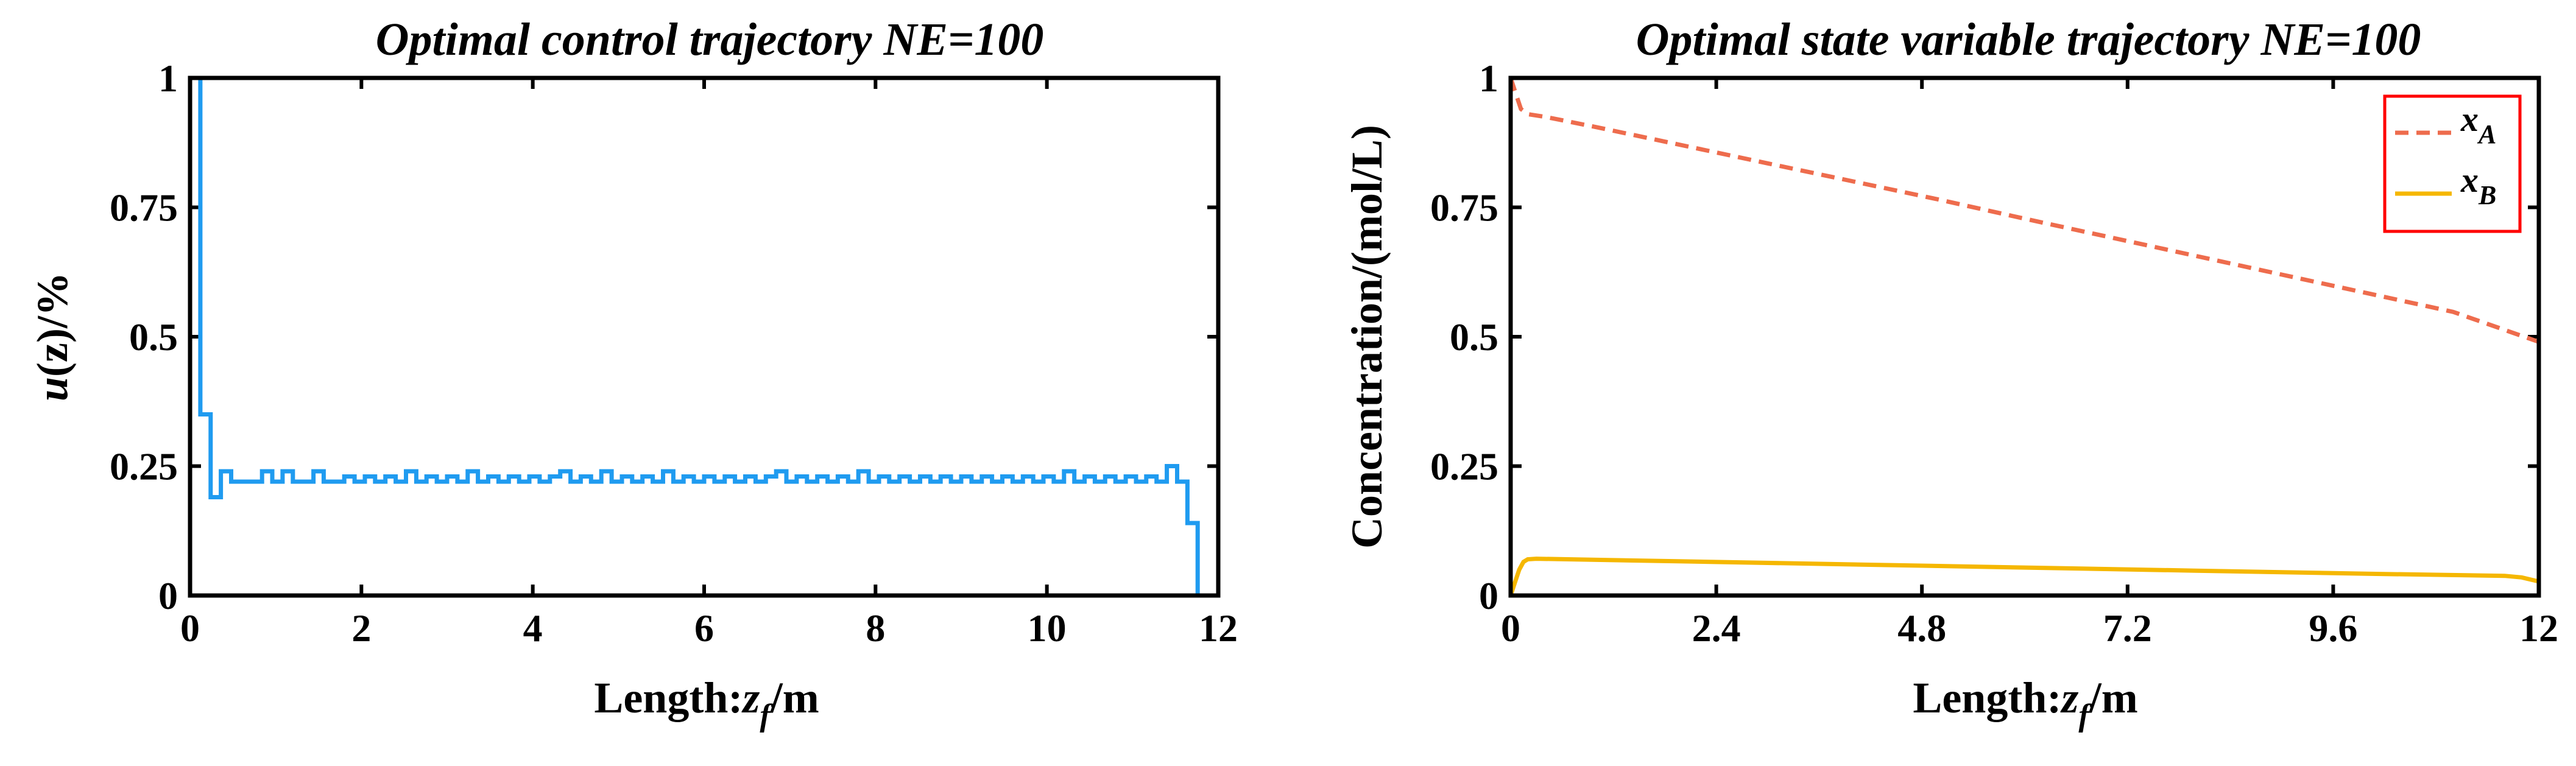  What do you see at coordinates (704, 628) in the screenshot?
I see `x-tick-label: 6` at bounding box center [704, 628].